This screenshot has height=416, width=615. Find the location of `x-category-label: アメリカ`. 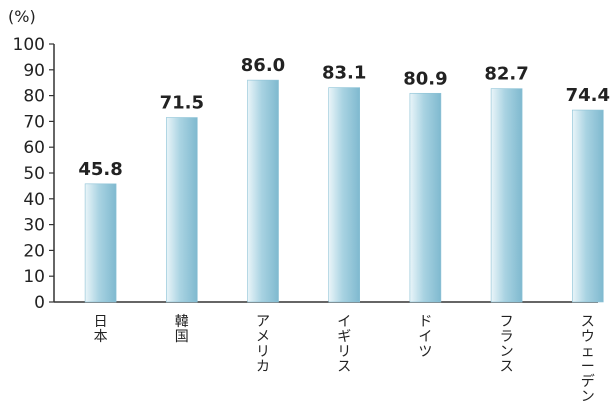

x-category-label: アメリカ is located at coordinates (263, 344).